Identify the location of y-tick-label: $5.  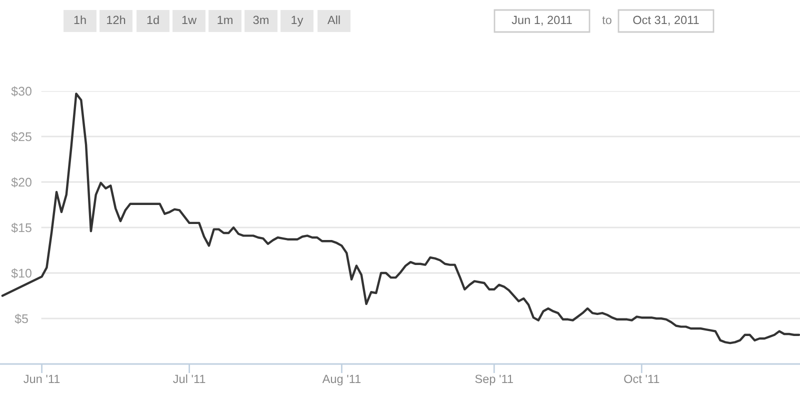
(21, 319).